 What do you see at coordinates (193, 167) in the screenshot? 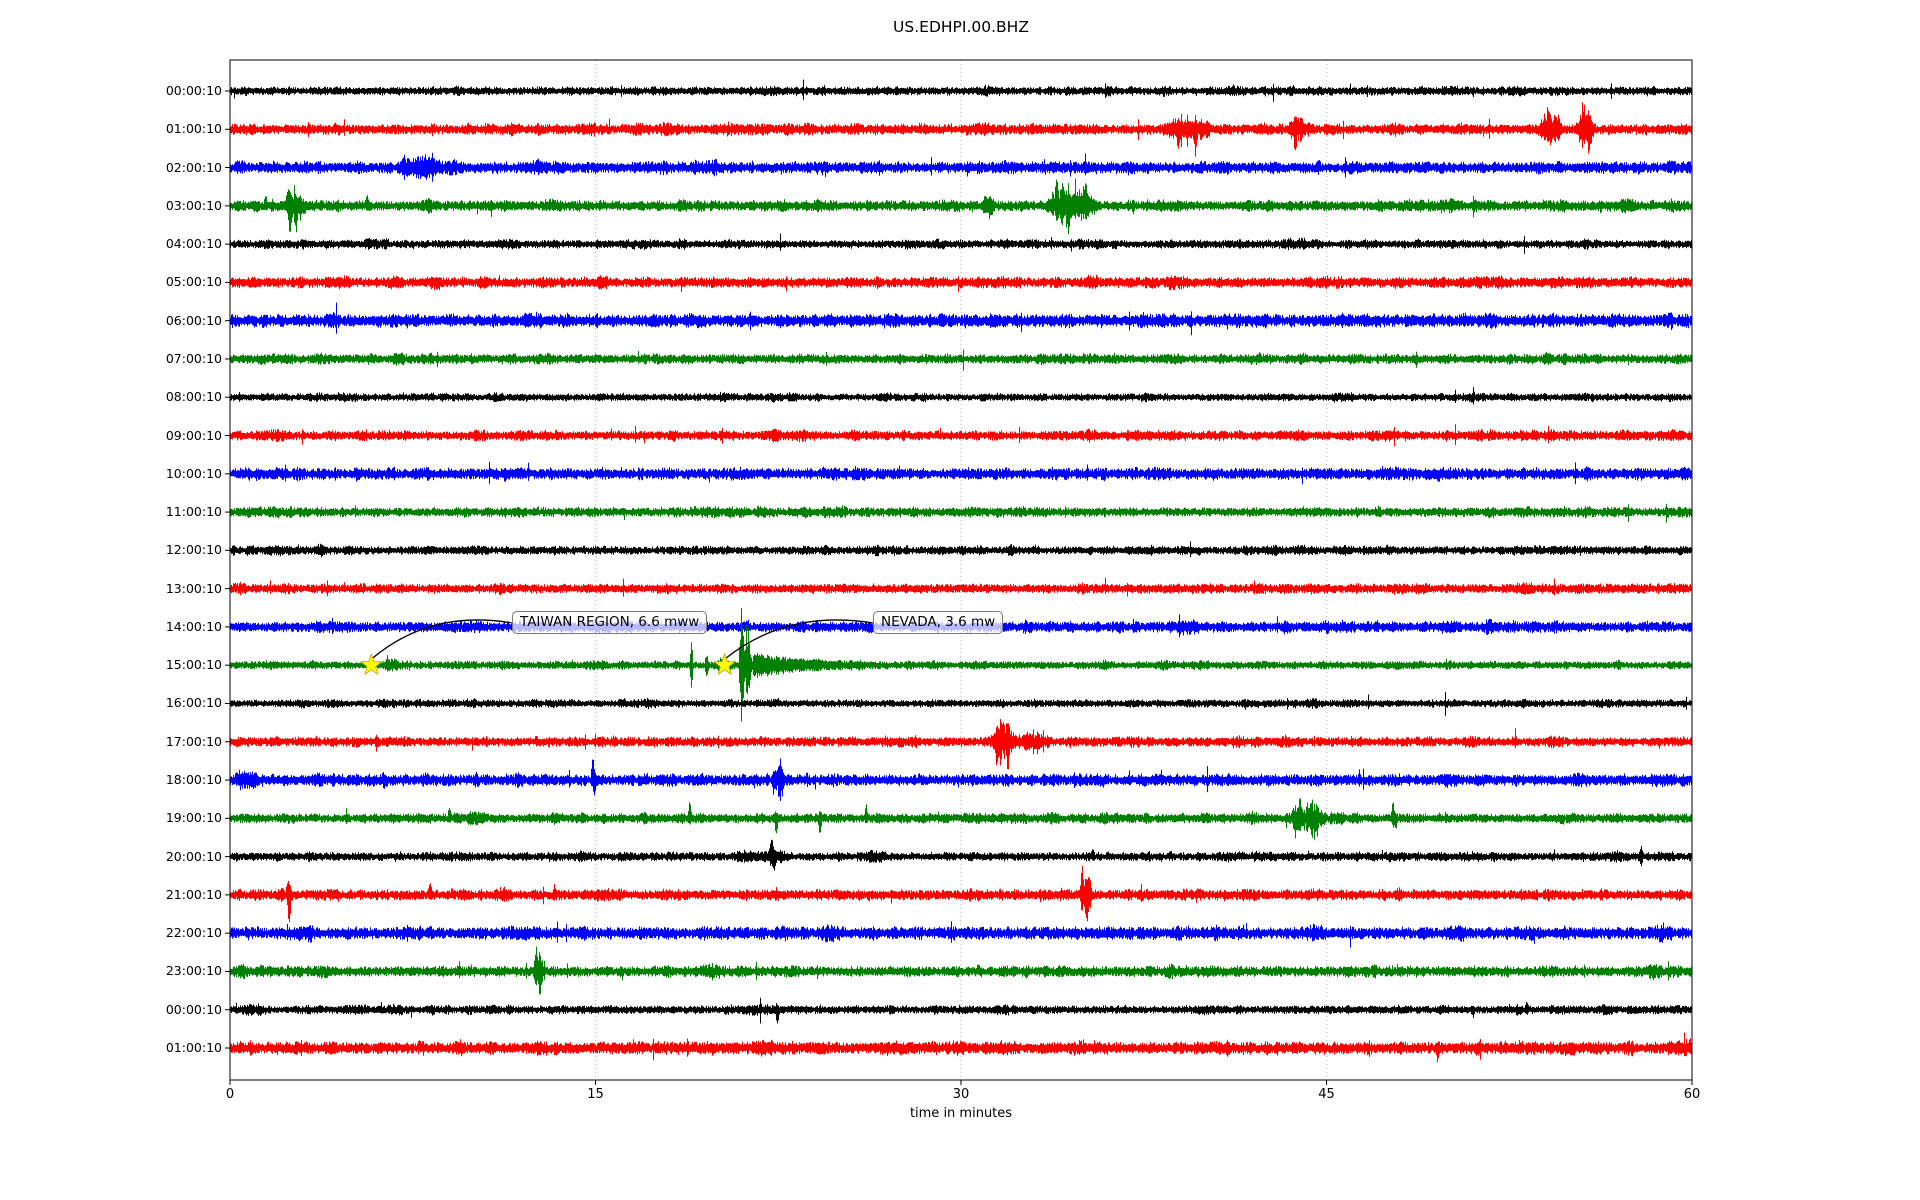
I see `row-label: 02:00:10` at bounding box center [193, 167].